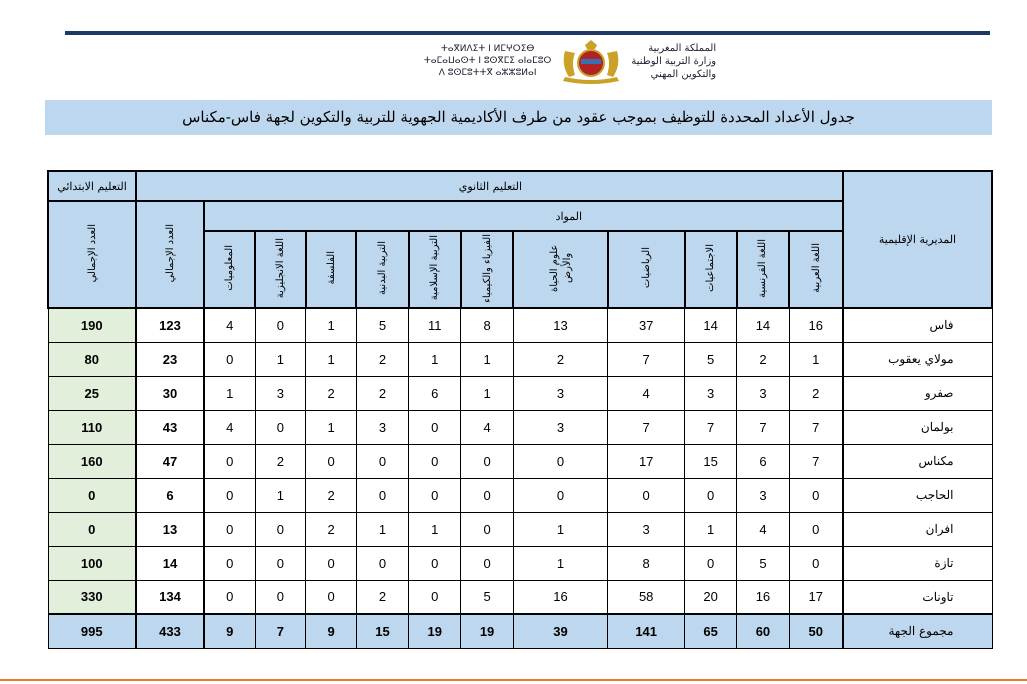  I want to click on subject-count: 13, so click(560, 325).